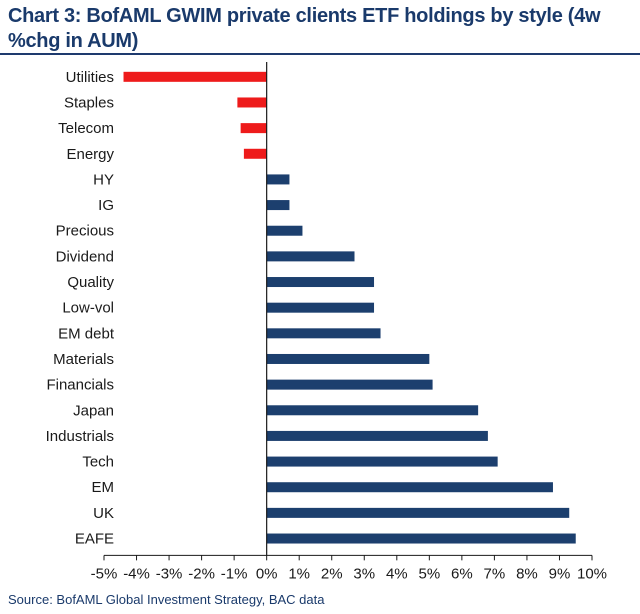  What do you see at coordinates (332, 573) in the screenshot?
I see `x-tick-label: 2%` at bounding box center [332, 573].